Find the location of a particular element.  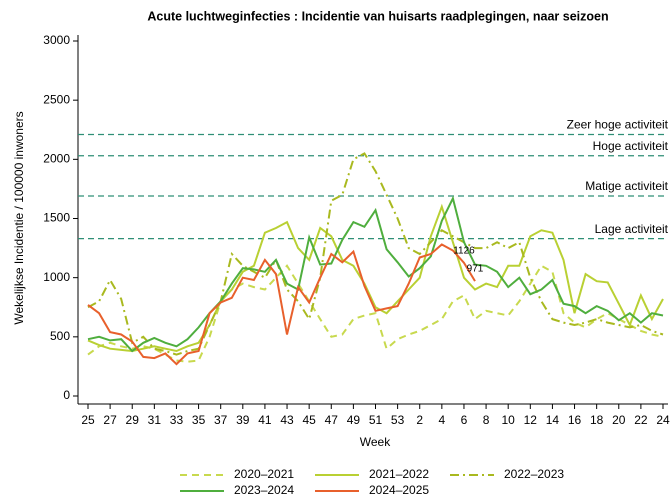

reference-label: Matige activiteit is located at coordinates (626, 186).